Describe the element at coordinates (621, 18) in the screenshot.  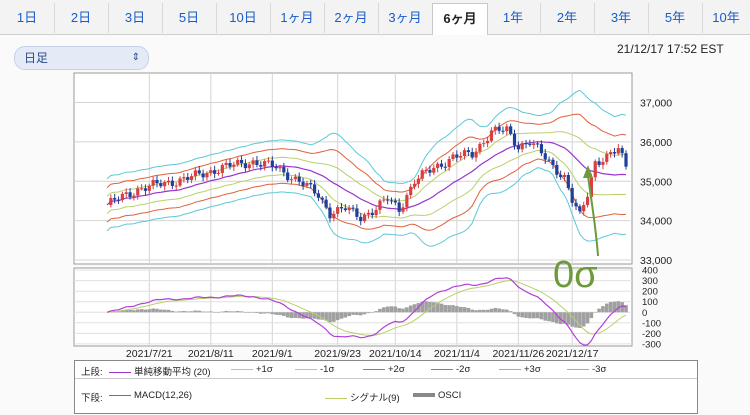
I see `tab-11: 3年` at that location.